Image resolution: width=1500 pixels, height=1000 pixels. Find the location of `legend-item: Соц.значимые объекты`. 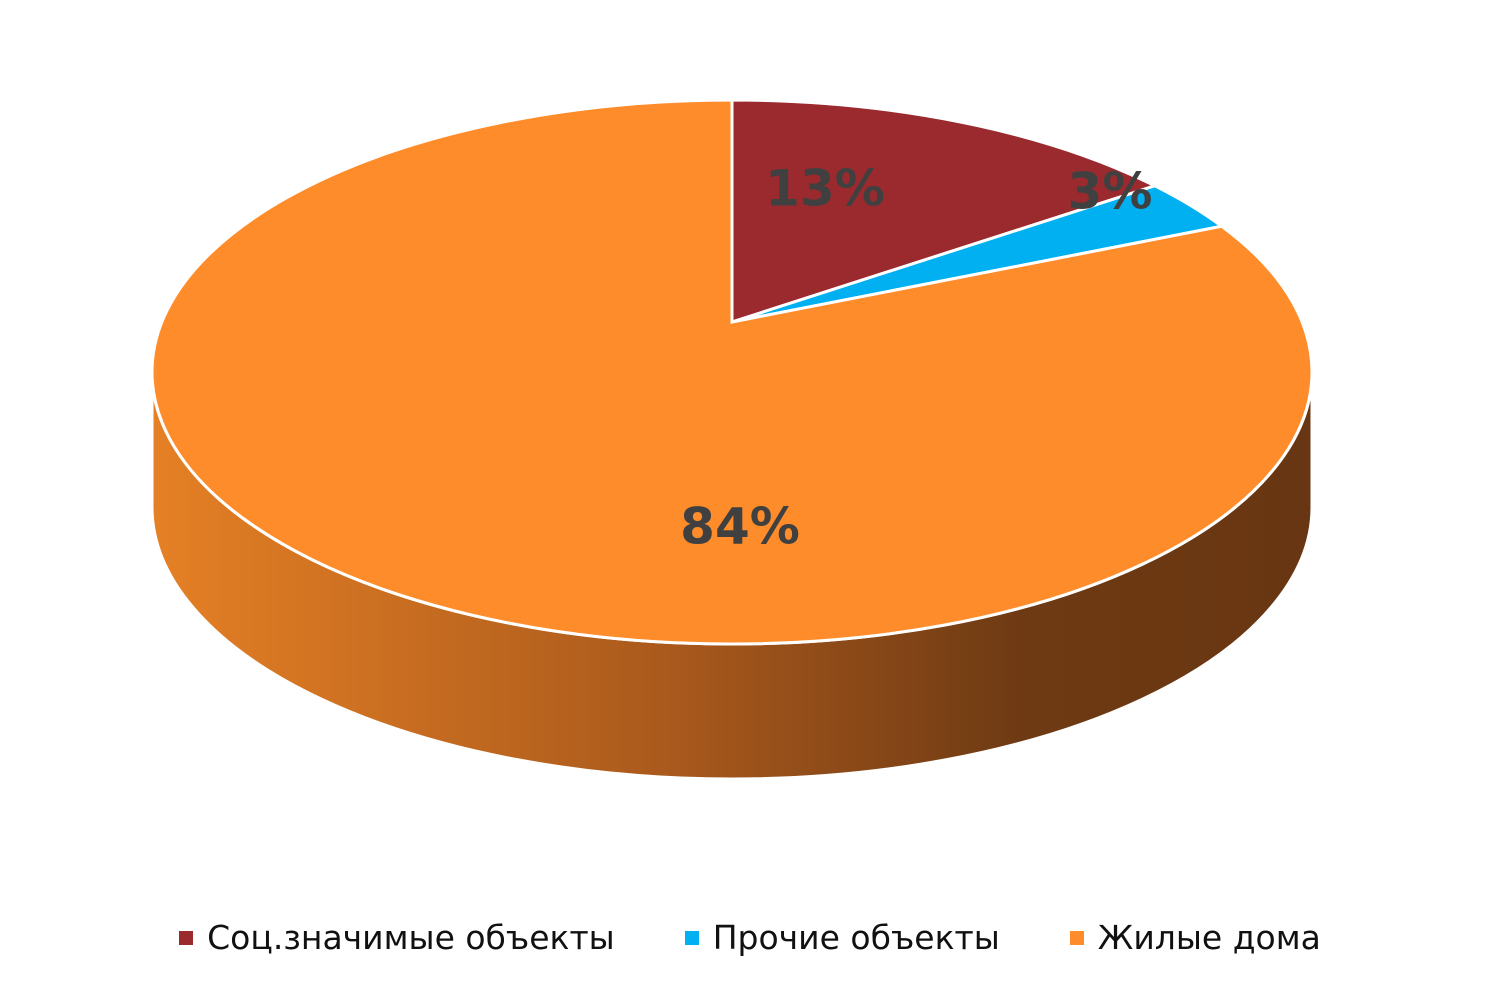

legend-item: Соц.значимые объекты is located at coordinates (397, 937).